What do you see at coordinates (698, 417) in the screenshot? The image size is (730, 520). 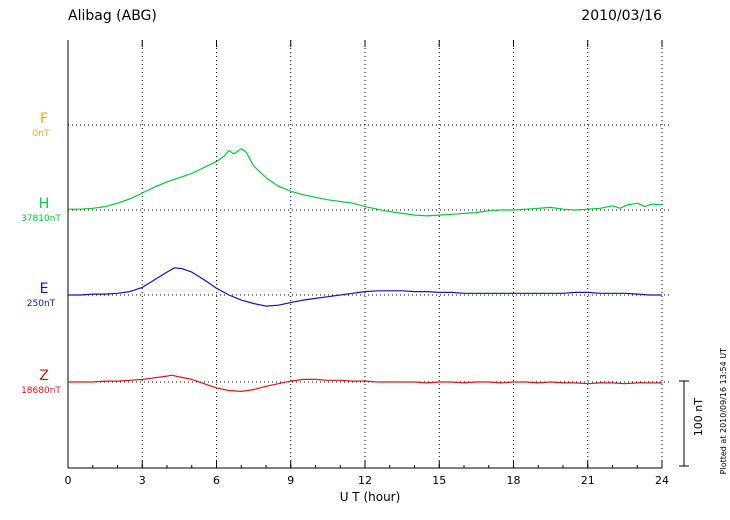 I see `scale-bar-label: 100 nT` at bounding box center [698, 417].